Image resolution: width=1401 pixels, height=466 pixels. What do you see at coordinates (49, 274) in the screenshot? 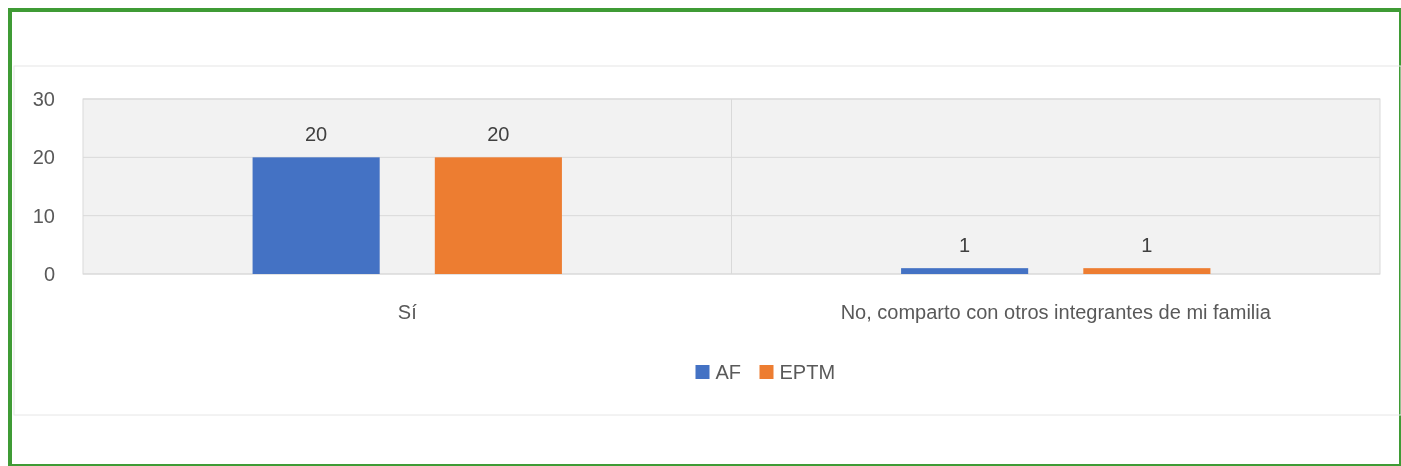
I see `y-tick-label: 0` at bounding box center [49, 274].